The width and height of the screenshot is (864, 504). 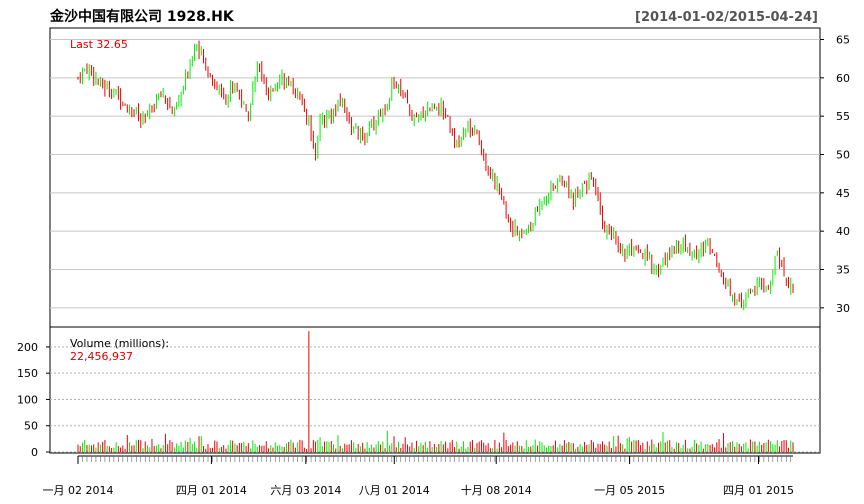 What do you see at coordinates (27, 347) in the screenshot?
I see `volume-tick-label: 200` at bounding box center [27, 347].